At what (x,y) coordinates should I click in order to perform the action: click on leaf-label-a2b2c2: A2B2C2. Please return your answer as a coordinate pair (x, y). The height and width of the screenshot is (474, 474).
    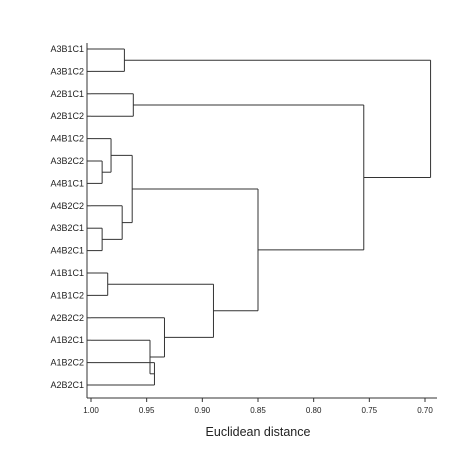
    Looking at the image, I should click on (67, 318).